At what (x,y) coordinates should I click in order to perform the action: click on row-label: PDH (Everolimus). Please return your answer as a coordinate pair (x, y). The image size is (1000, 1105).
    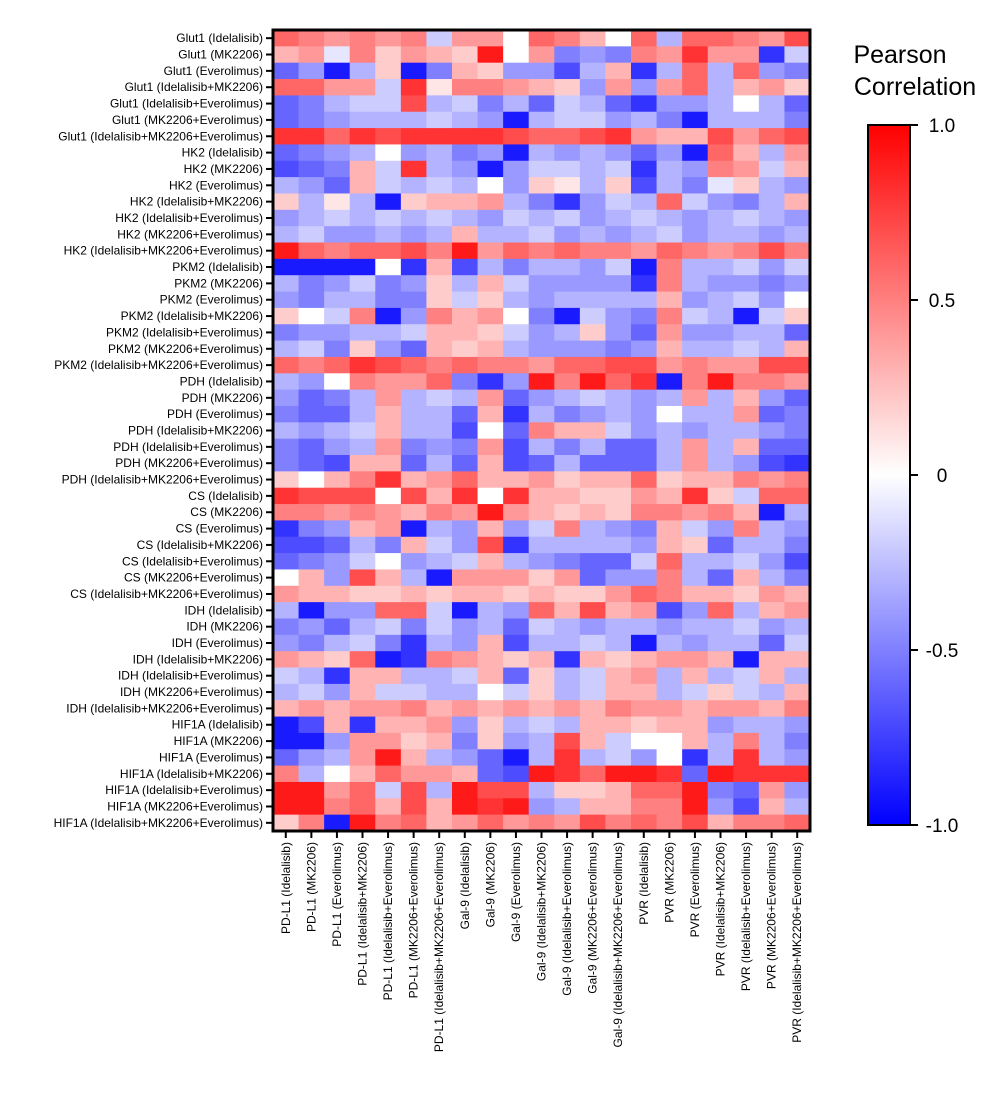
    Looking at the image, I should click on (215, 414).